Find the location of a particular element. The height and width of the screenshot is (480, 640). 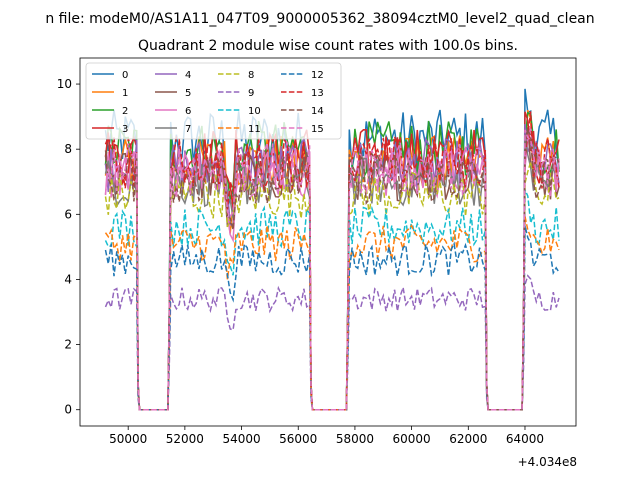

x-tick-label: 50000 is located at coordinates (128, 439).